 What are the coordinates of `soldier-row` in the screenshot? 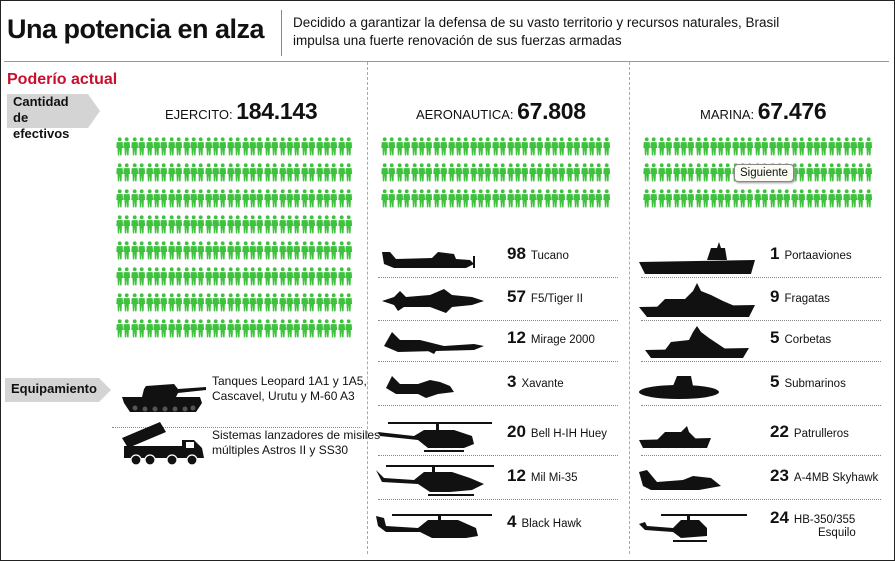 It's located at (757, 147).